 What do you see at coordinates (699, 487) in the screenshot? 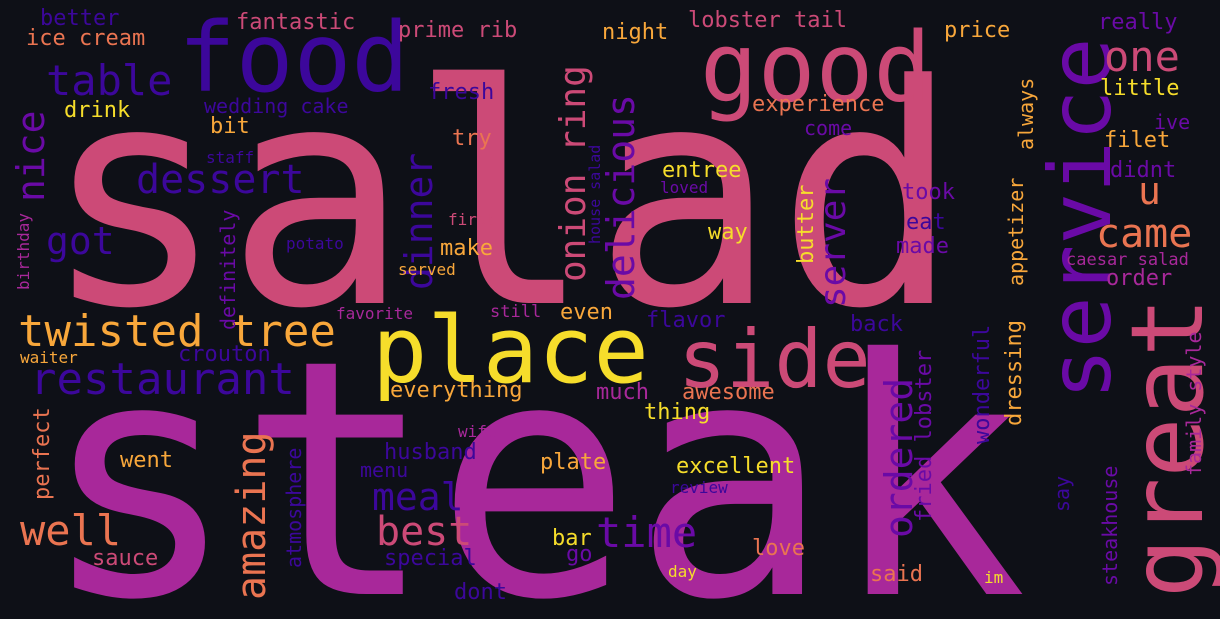
I see `word-review: review` at bounding box center [699, 487].